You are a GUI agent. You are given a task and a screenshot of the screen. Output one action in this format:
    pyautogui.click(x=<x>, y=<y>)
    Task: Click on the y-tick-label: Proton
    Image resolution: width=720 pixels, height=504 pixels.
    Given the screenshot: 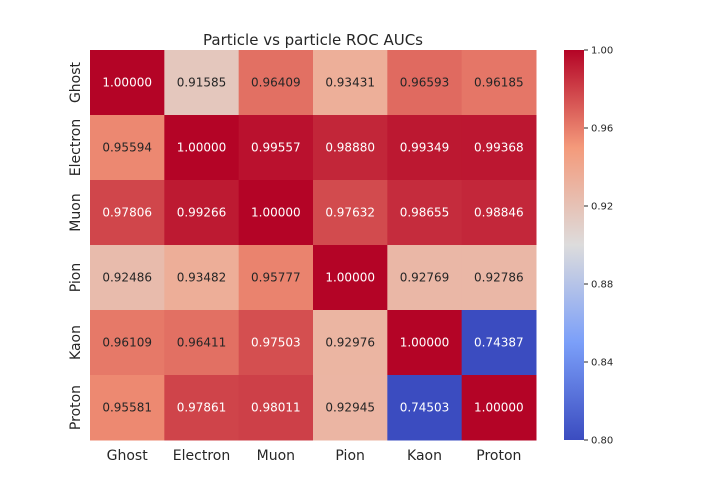 What is the action you would take?
    pyautogui.click(x=76, y=407)
    